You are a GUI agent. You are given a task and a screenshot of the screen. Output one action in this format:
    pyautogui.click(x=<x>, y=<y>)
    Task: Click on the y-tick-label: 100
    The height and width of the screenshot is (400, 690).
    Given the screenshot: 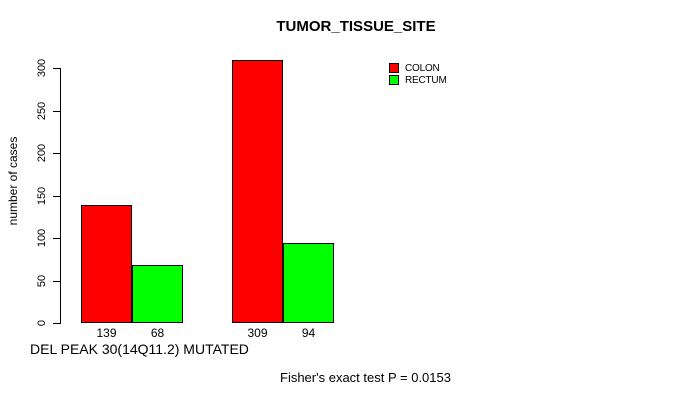 What is the action you would take?
    pyautogui.click(x=42, y=238)
    